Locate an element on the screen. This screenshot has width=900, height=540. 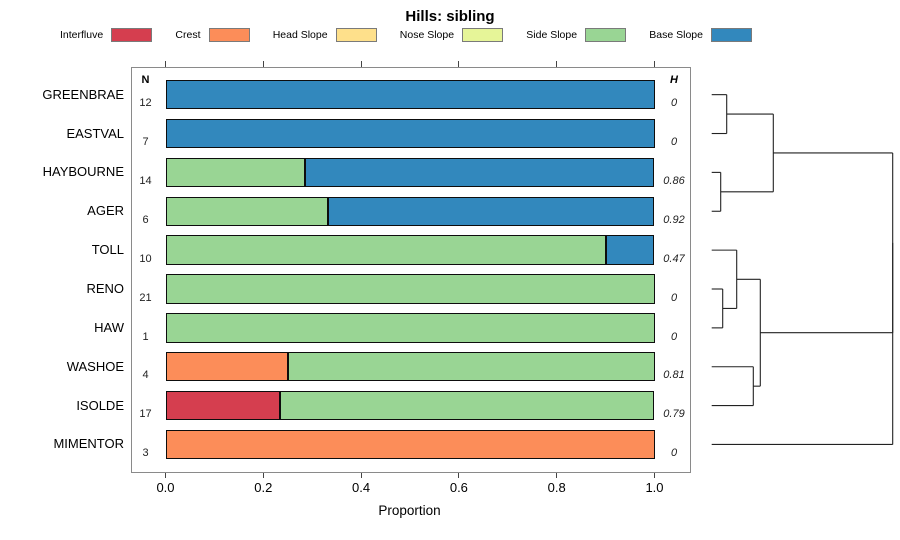
n-value: 4 is located at coordinates (145, 375).